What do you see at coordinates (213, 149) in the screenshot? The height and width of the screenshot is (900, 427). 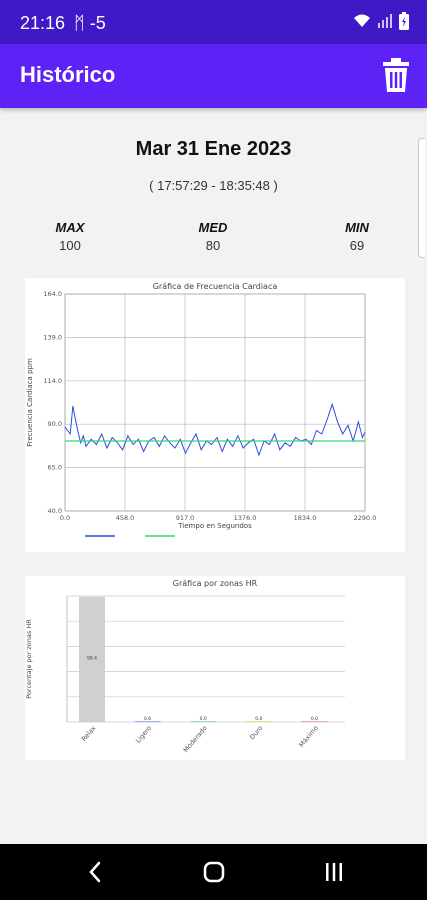 I see `session-date: Mar 31 Ene 2023` at bounding box center [213, 149].